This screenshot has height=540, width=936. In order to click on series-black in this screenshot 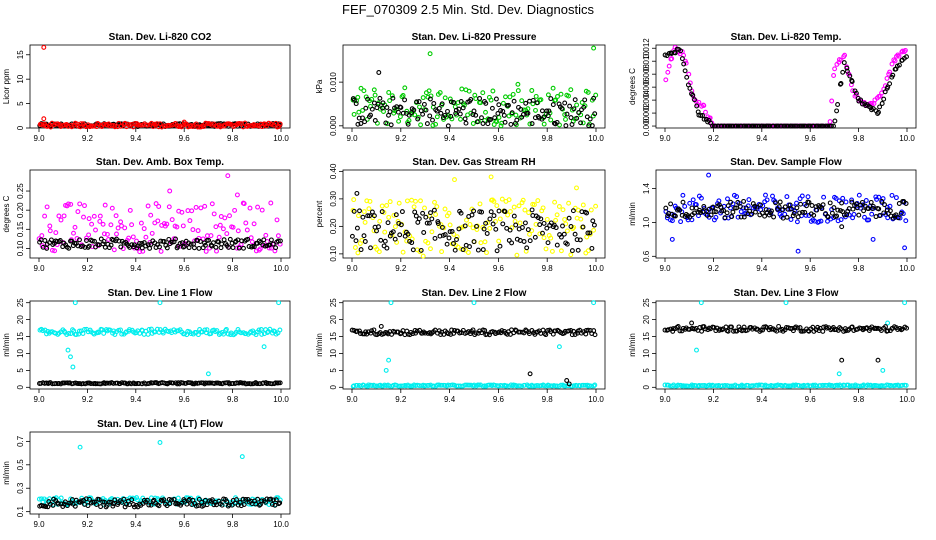, I will do `click(473, 355)`.